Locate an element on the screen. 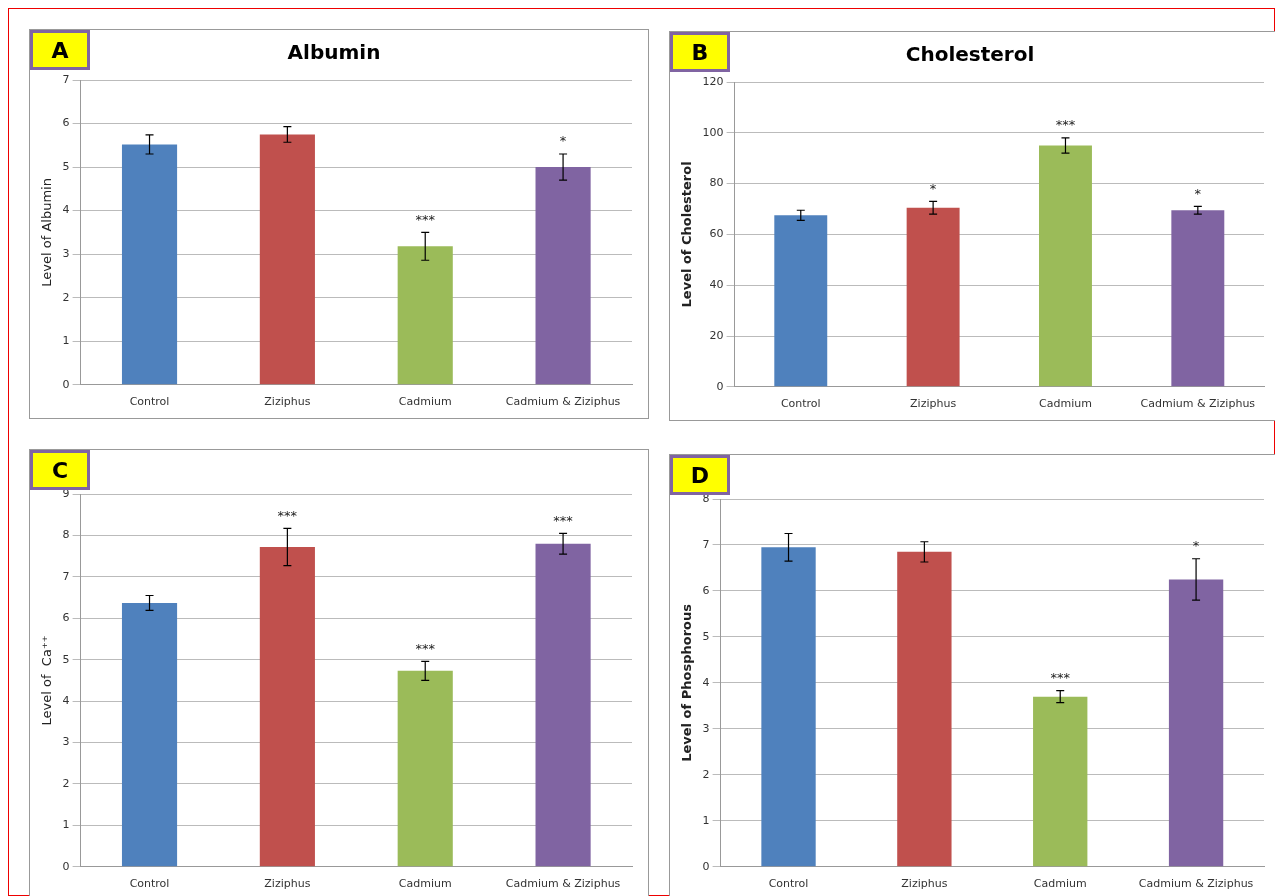 This screenshot has height=896, width=1275. y-axis-title: Level of Phosphorous is located at coordinates (687, 682).